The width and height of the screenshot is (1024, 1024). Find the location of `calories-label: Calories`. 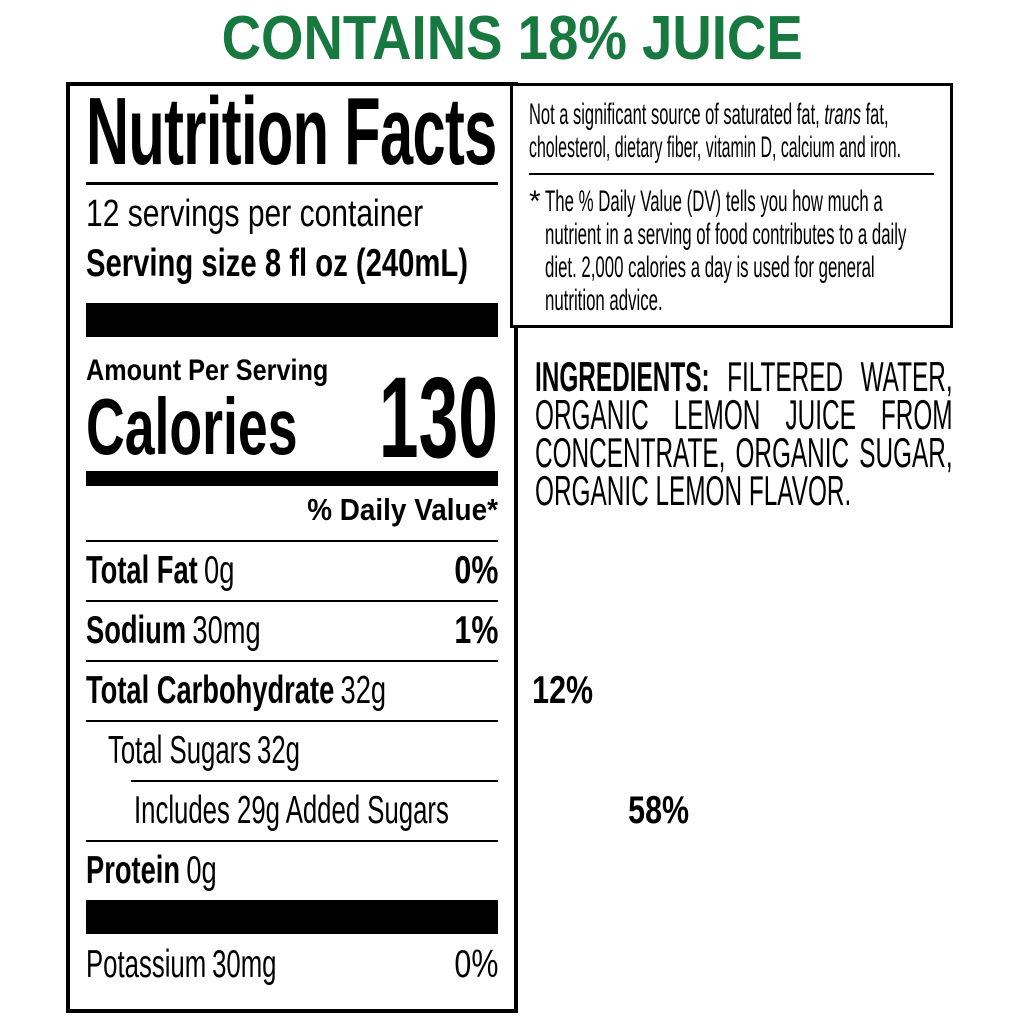

calories-label: Calories is located at coordinates (192, 426).